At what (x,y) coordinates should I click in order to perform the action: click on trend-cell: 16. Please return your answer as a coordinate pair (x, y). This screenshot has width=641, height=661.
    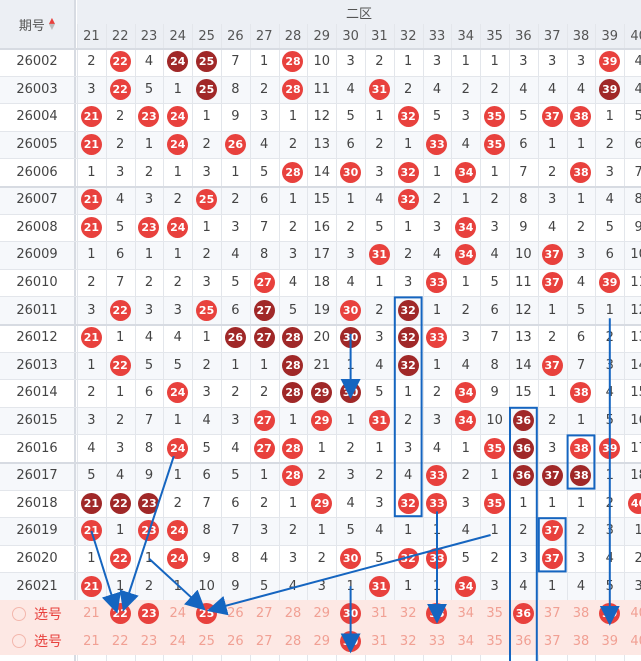
    Looking at the image, I should click on (322, 227).